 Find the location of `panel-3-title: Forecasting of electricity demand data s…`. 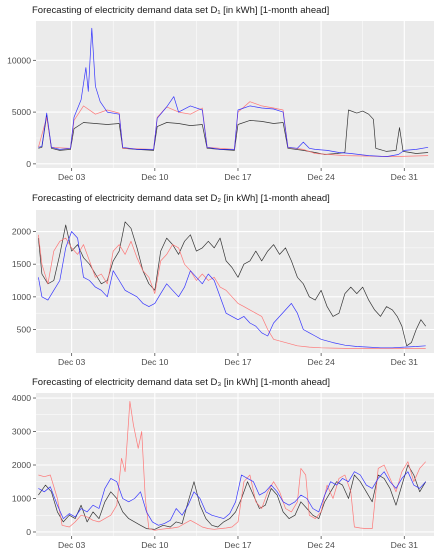

panel-3-title: Forecasting of electricity demand data s… is located at coordinates (181, 382).